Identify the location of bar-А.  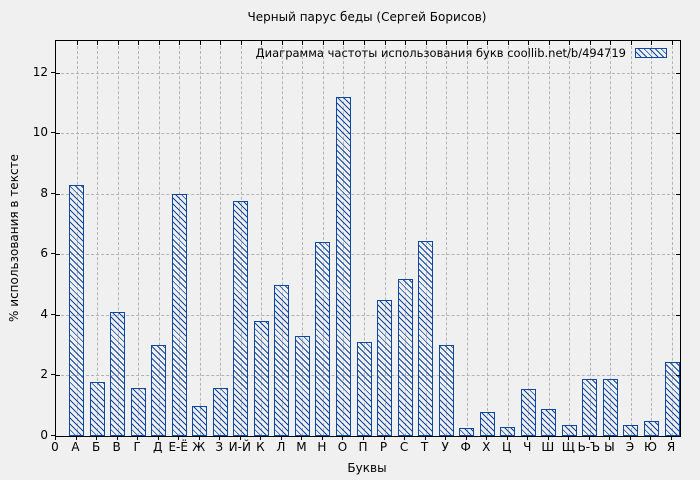
(77, 310).